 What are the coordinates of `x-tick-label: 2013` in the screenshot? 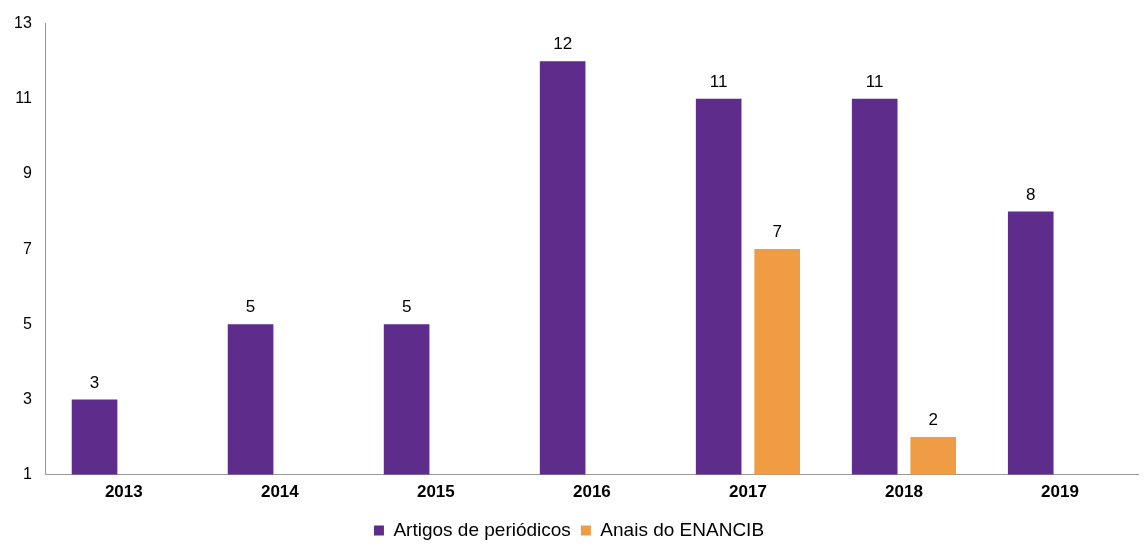 It's located at (123, 492).